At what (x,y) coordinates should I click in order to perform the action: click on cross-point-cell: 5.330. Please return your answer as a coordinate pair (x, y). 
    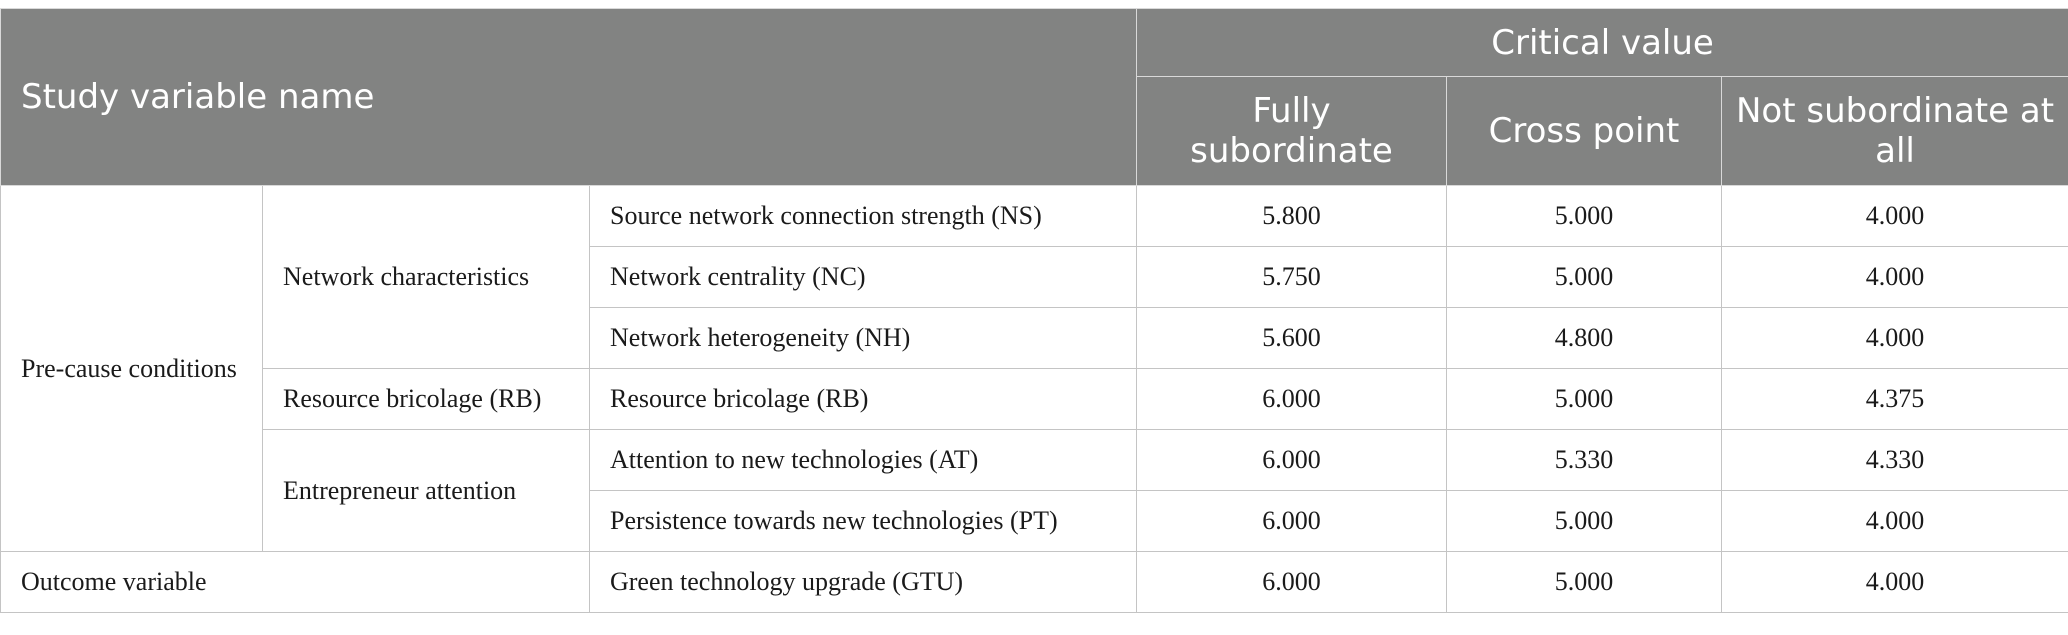
    Looking at the image, I should click on (1584, 460).